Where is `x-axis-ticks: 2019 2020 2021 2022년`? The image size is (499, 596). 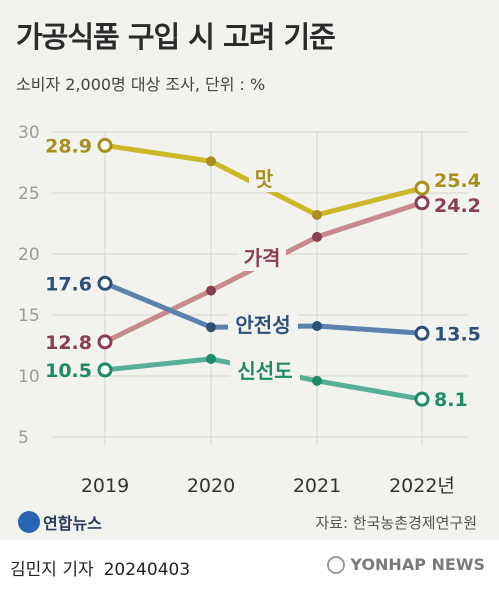 x-axis-ticks: 2019 2020 2021 2022년 is located at coordinates (268, 486).